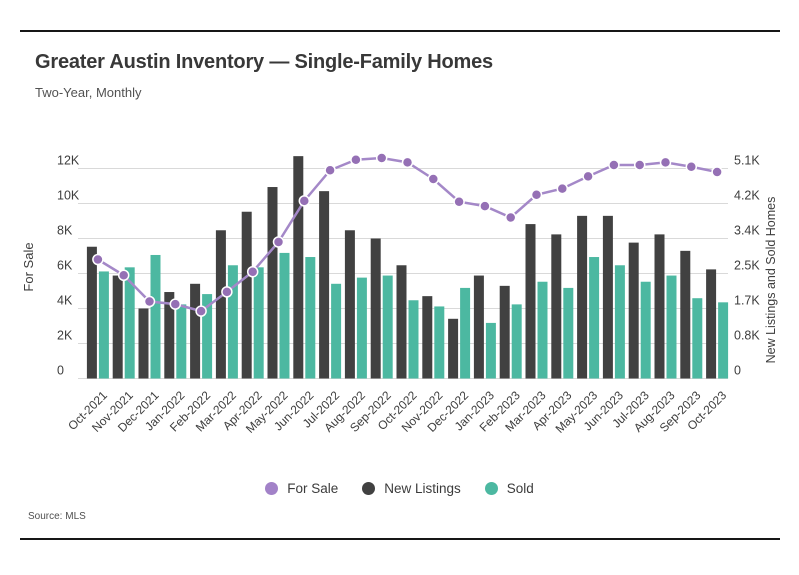  Describe the element at coordinates (747, 266) in the screenshot. I see `y-axis-right-tick-label: 2.5K` at that location.